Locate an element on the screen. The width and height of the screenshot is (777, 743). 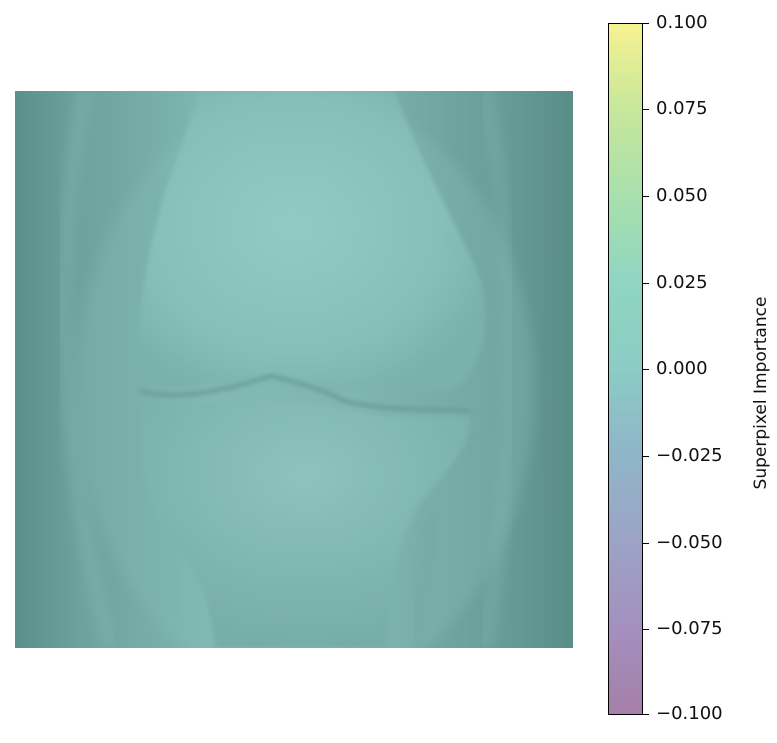
colorbar-label: Superpixel Importance is located at coordinates (761, 393).